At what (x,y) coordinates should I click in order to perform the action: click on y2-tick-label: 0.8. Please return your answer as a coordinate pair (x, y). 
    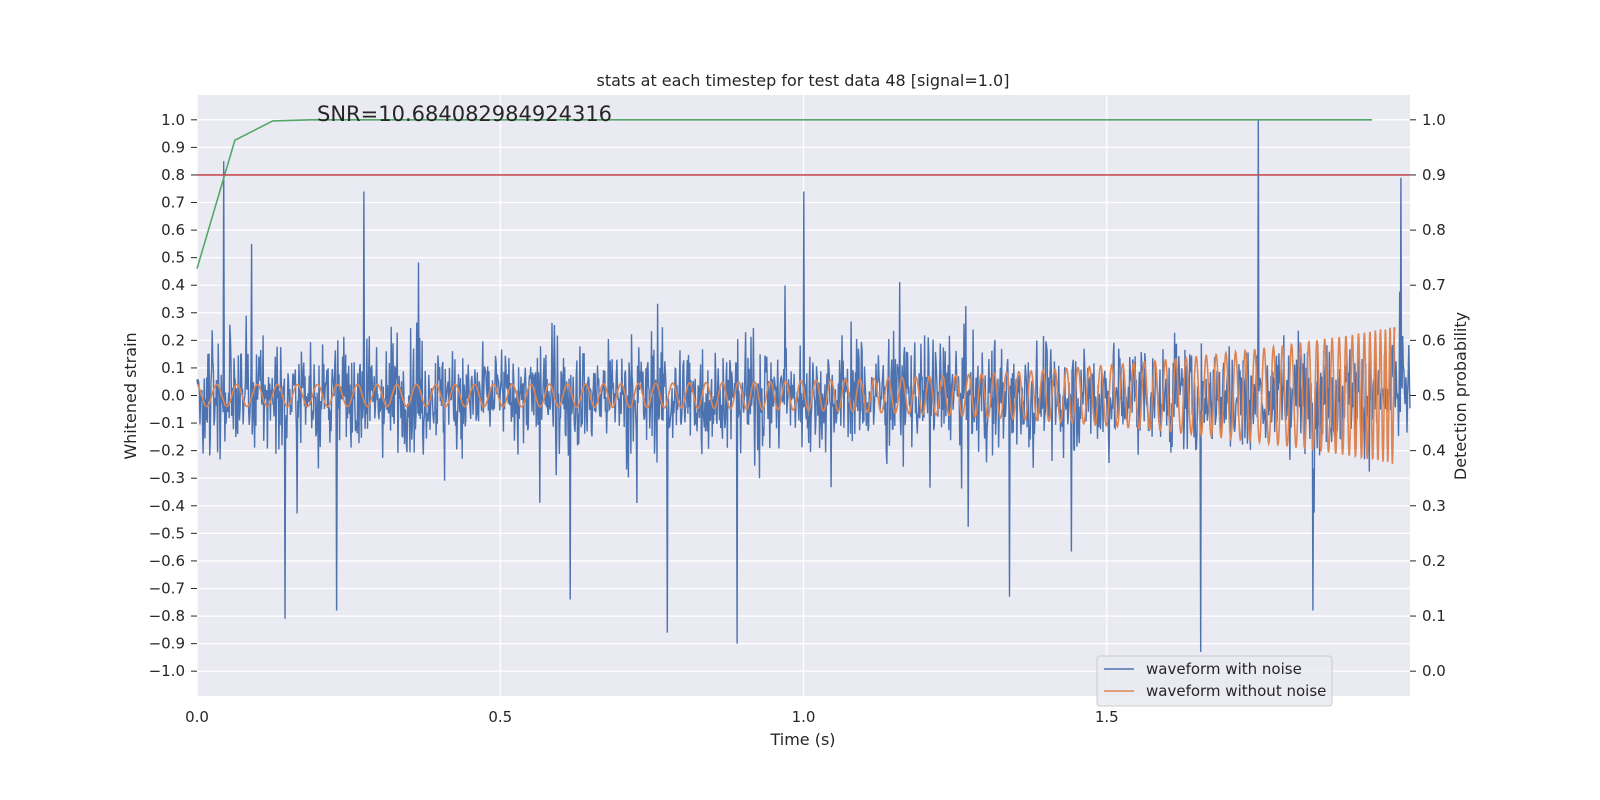
    Looking at the image, I should click on (1434, 230).